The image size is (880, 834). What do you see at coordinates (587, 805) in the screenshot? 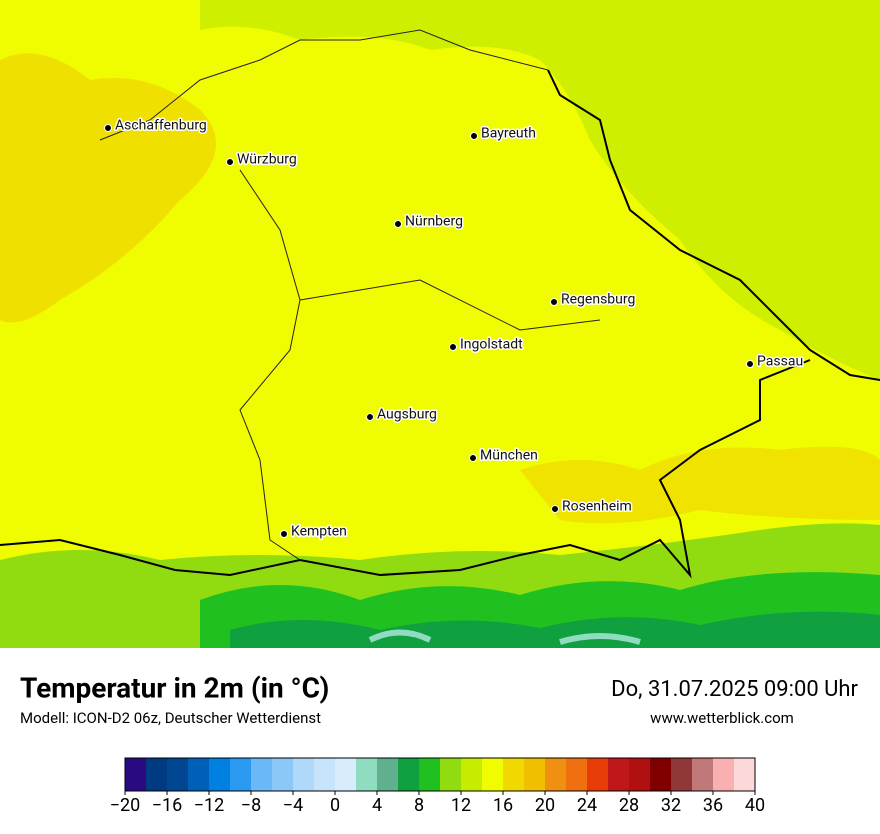
I see `colorbar-tick-label: 24` at bounding box center [587, 805].